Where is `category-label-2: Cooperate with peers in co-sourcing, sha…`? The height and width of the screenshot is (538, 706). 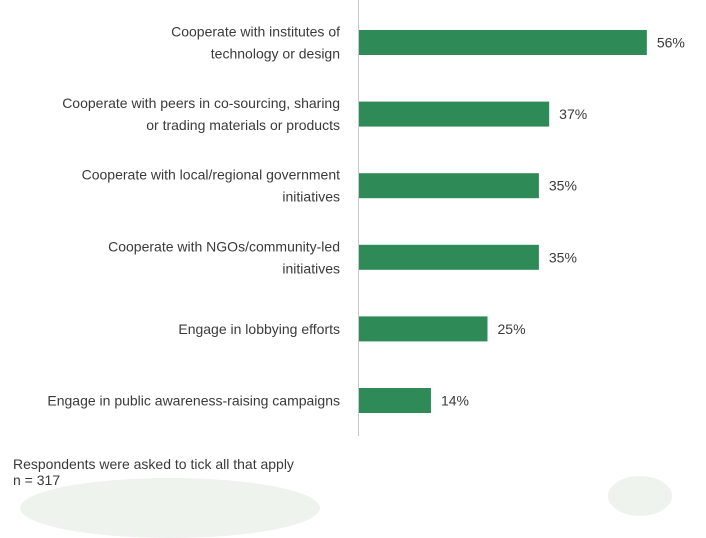
category-label-2: Cooperate with peers in co-sourcing, sha… is located at coordinates (201, 114).